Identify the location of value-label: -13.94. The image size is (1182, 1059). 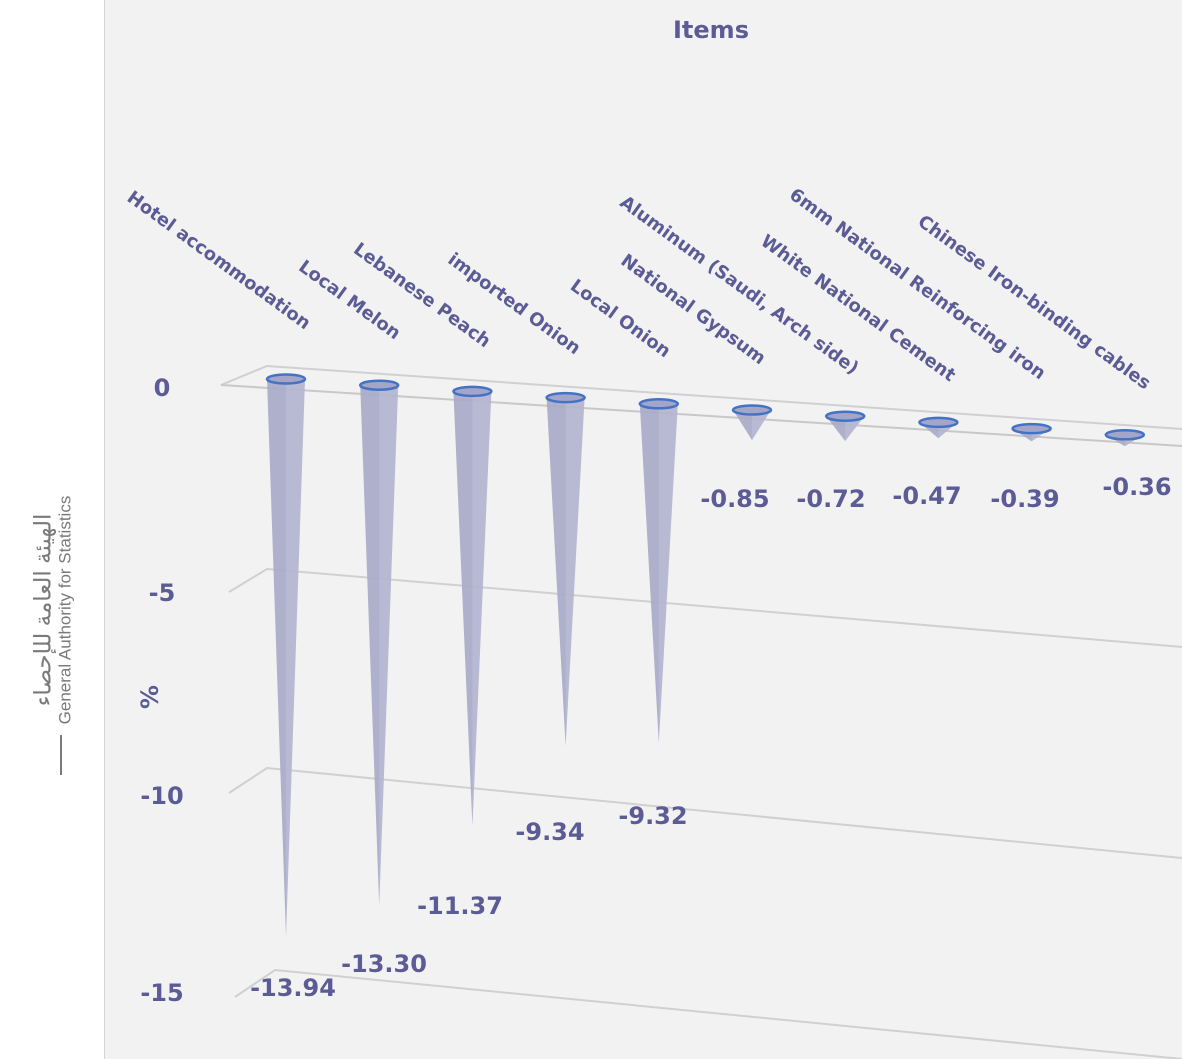
(293, 988).